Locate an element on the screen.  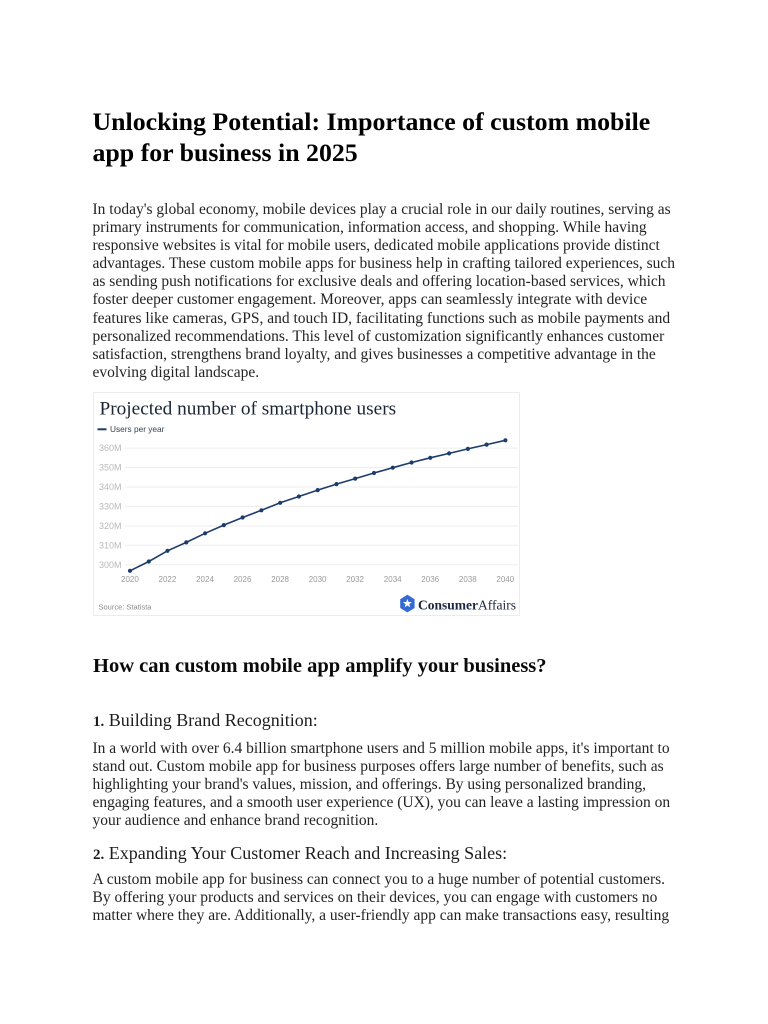
svg-text: 330M is located at coordinates (110, 507).